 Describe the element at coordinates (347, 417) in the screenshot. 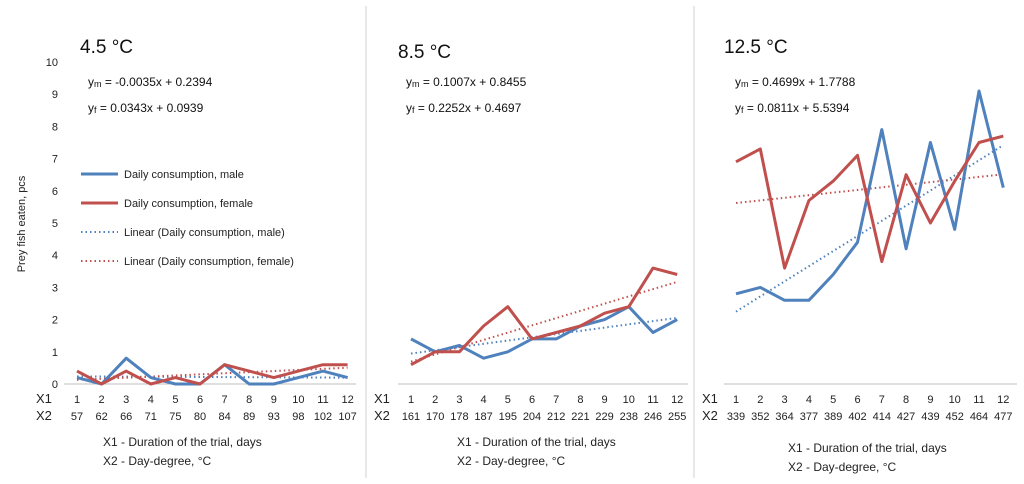

I see `x2-tick-label: 107` at that location.